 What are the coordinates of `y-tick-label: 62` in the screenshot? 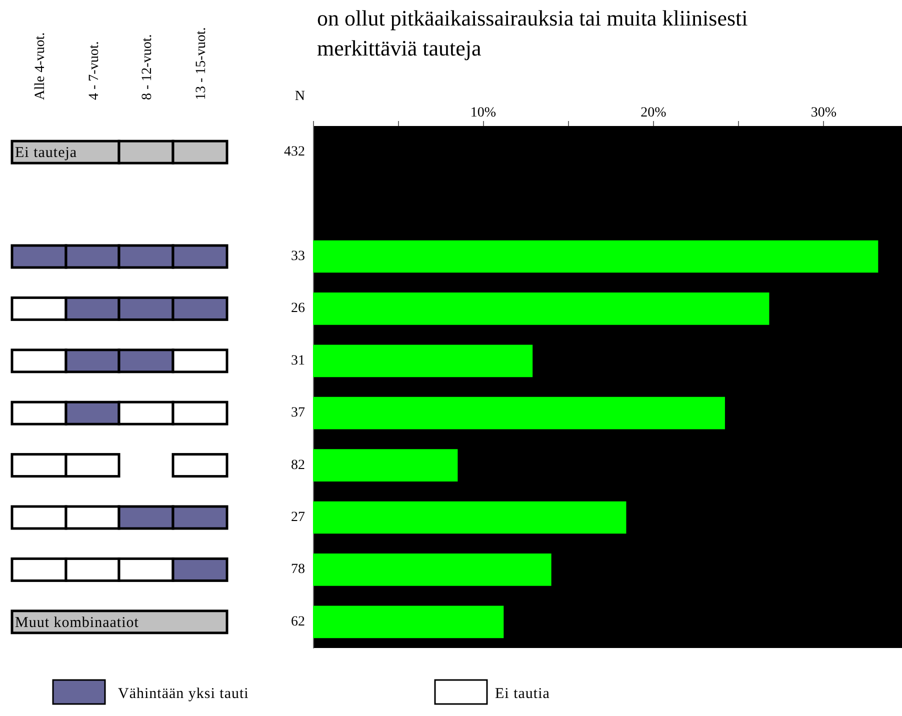 It's located at (298, 622).